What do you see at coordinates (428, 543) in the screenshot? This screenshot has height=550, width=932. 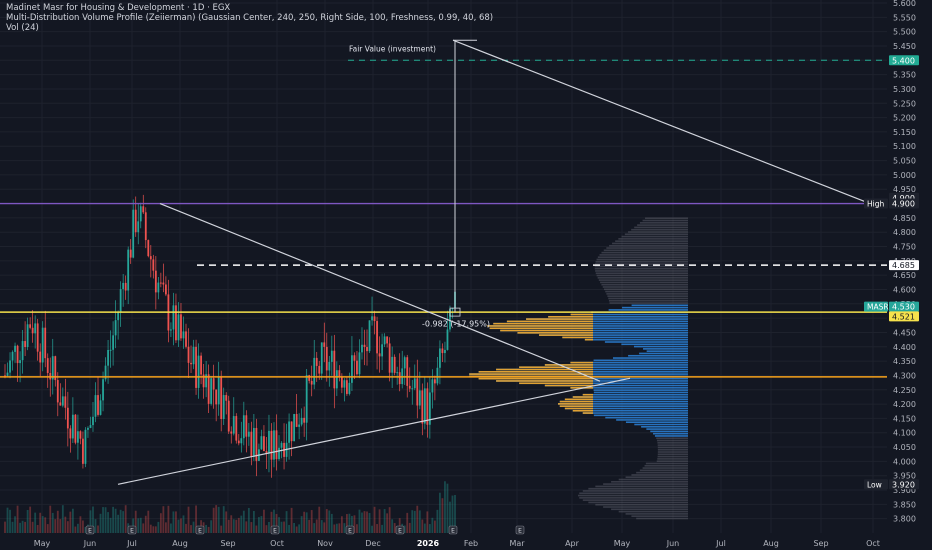 I see `time-tick: 2026` at bounding box center [428, 543].